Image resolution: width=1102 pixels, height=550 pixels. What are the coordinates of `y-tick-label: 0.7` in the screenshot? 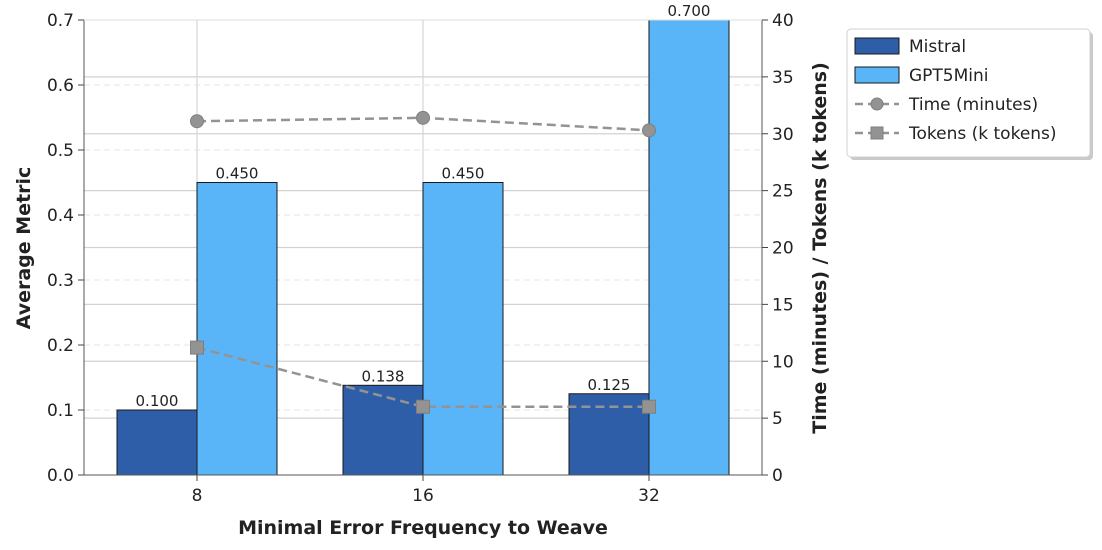 It's located at (60, 21).